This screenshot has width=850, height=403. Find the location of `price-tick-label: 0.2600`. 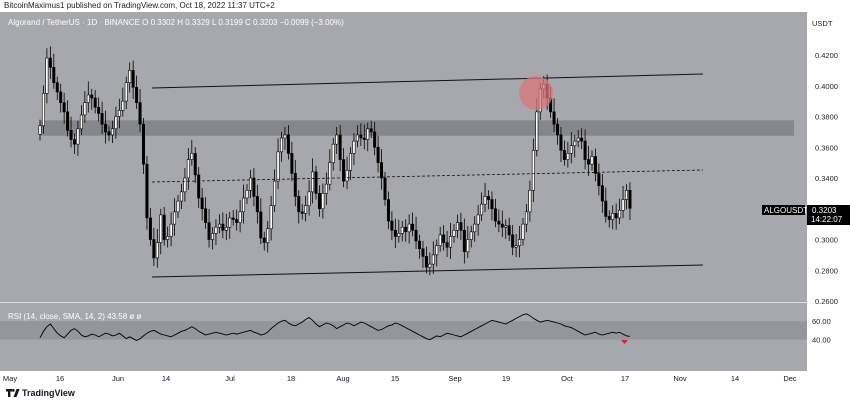

price-tick-label: 0.2600 is located at coordinates (826, 301).